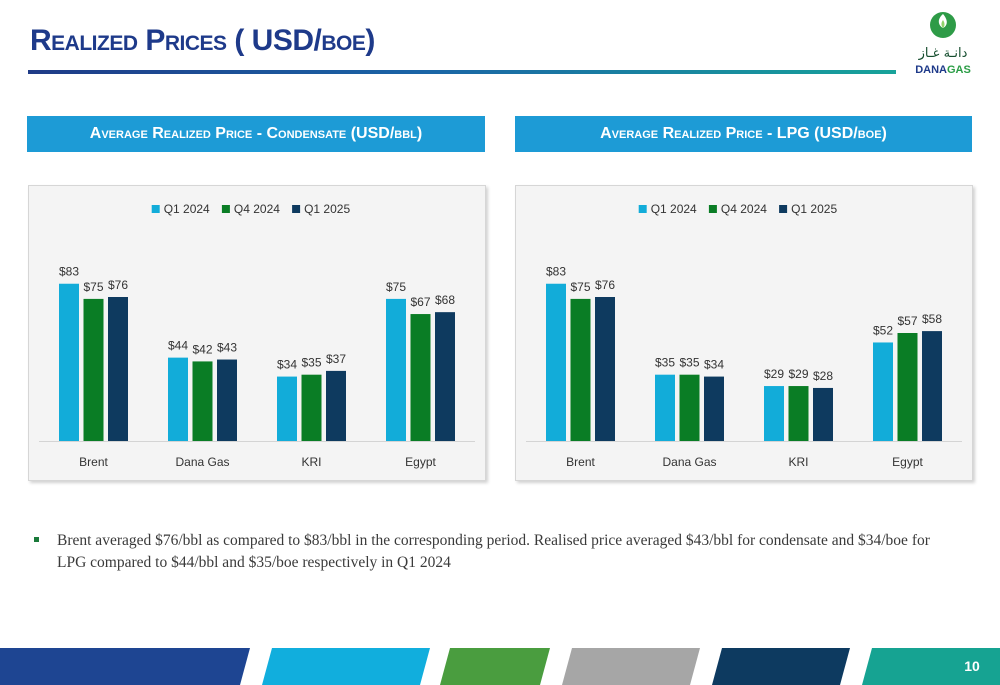 The image size is (1000, 685). Describe the element at coordinates (943, 43) in the screenshot. I see `dana-gas-logo: دانـة غـاز DANAGAS` at that location.